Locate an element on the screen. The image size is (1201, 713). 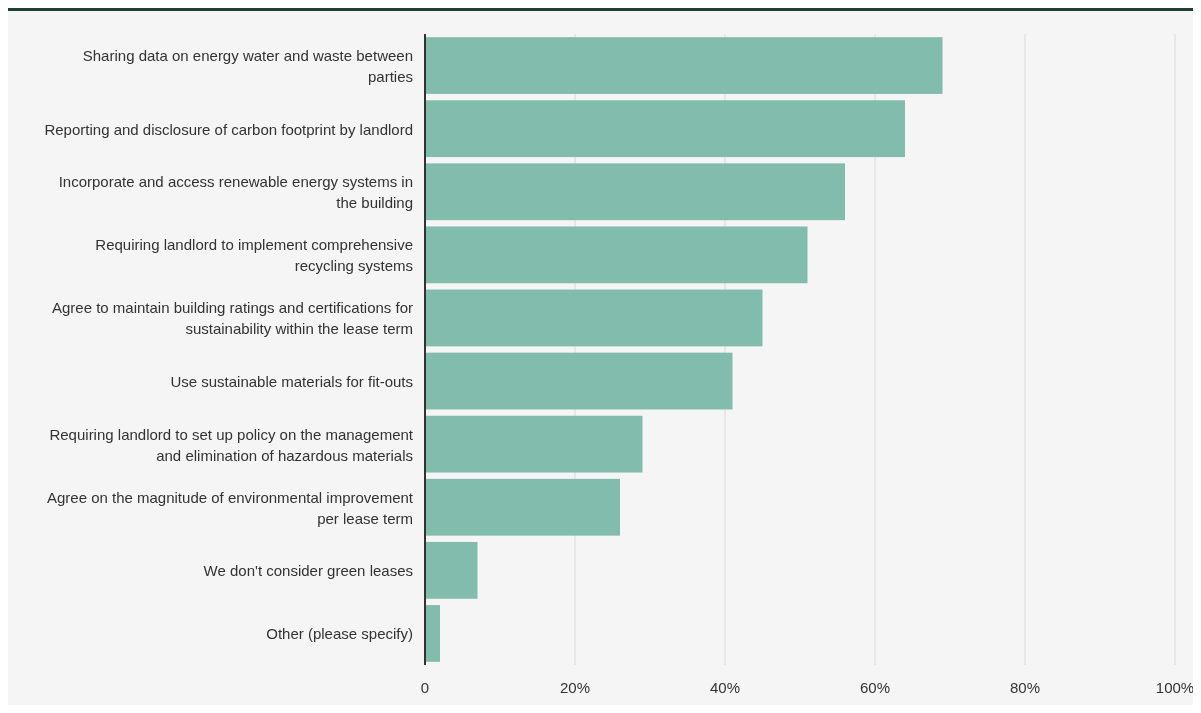
y-tick-label: Sharing data on energy water and waste between parties is located at coordinates (247, 65).